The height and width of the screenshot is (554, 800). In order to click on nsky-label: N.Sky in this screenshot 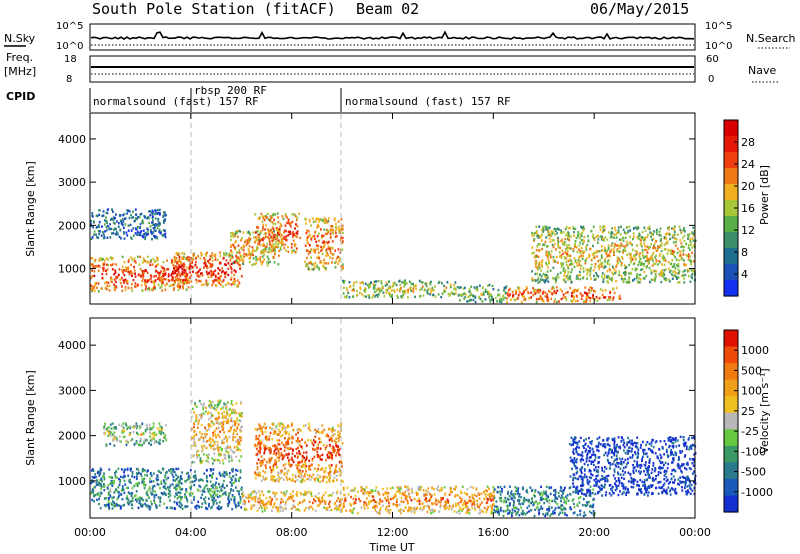, I will do `click(20, 38)`.